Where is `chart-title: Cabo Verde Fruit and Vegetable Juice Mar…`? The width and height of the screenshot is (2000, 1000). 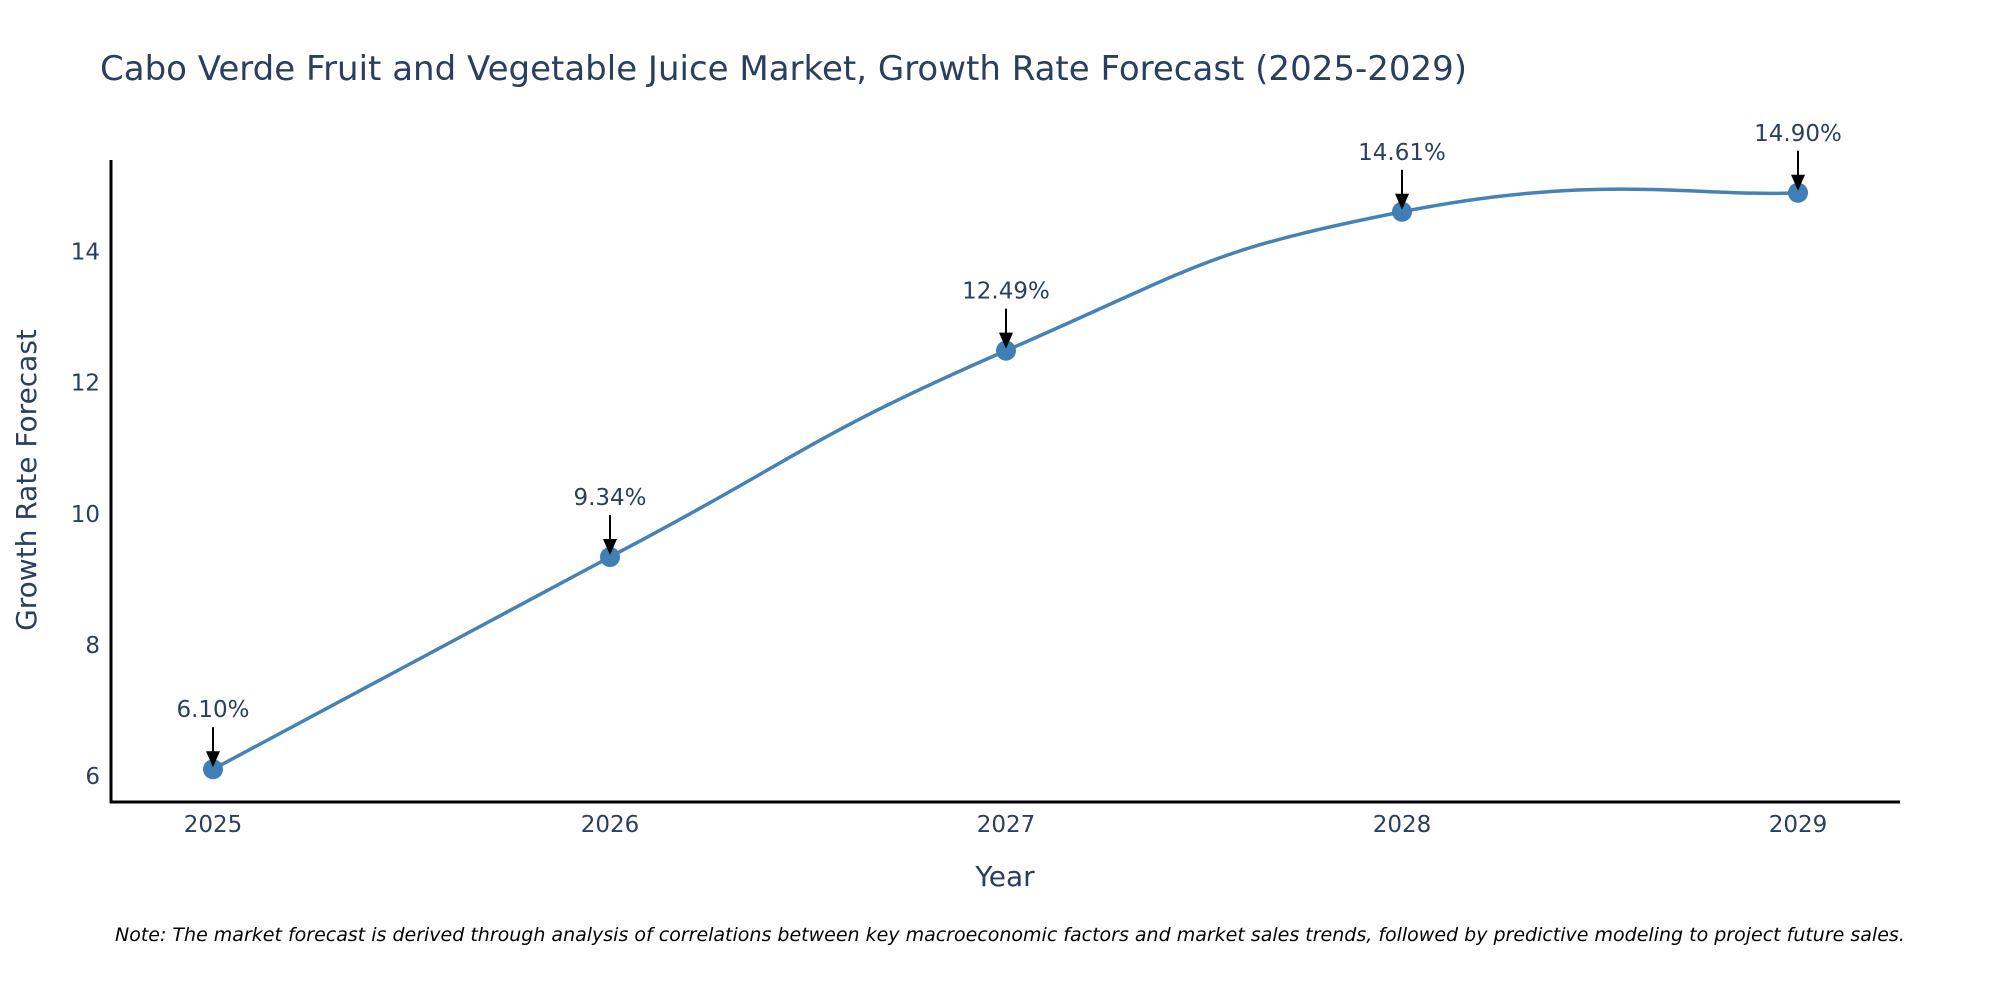 chart-title: Cabo Verde Fruit and Vegetable Juice Mar… is located at coordinates (783, 69).